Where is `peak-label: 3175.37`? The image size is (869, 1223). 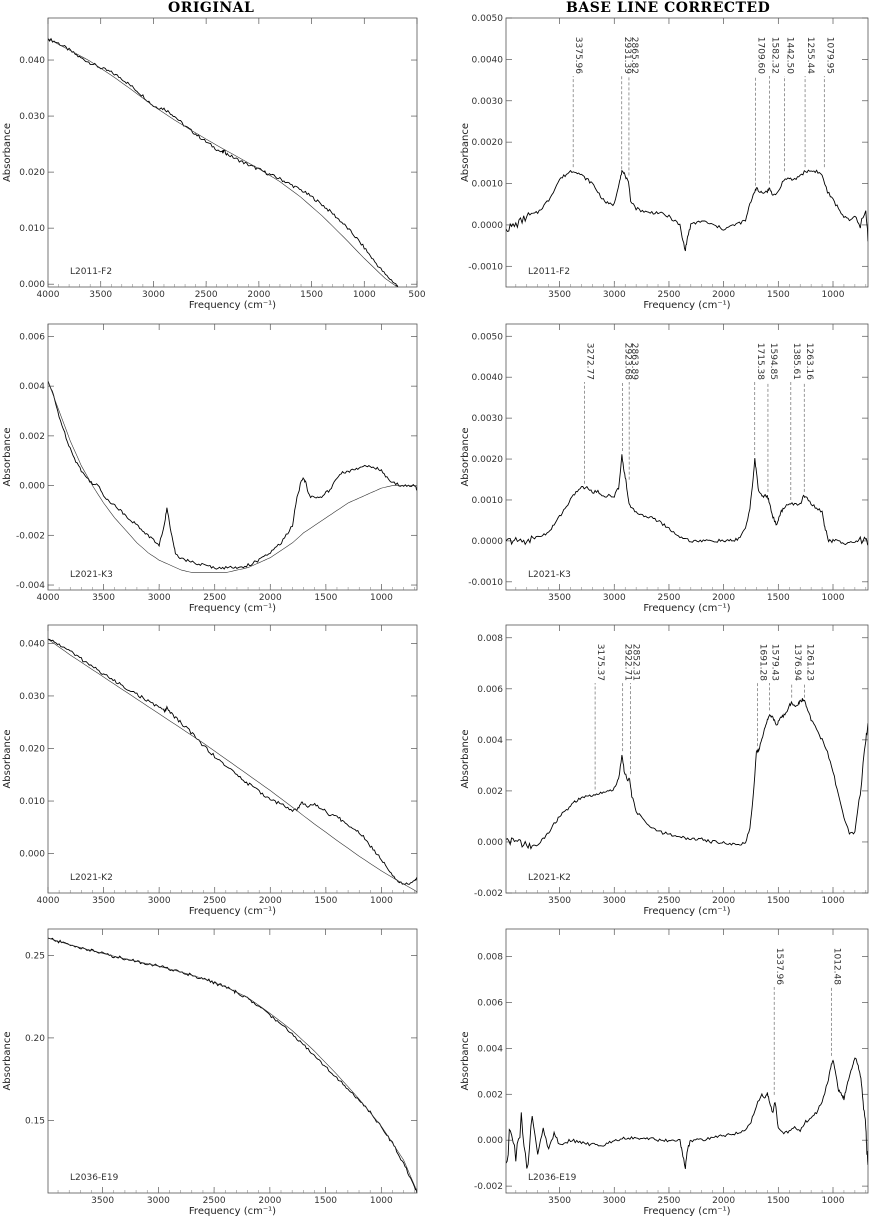 peak-label: 3175.37 is located at coordinates (600, 662).